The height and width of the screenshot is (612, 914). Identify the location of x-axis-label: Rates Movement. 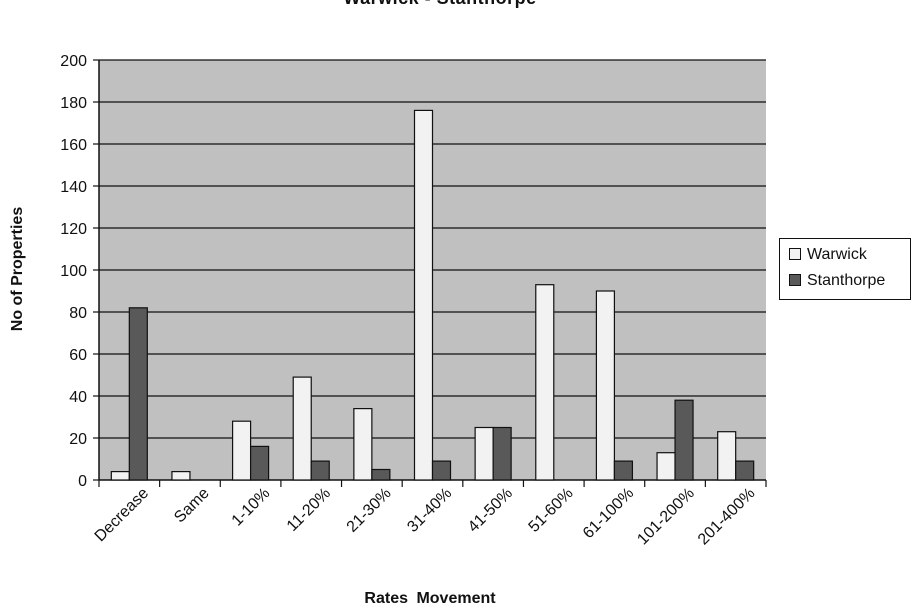
(430, 598).